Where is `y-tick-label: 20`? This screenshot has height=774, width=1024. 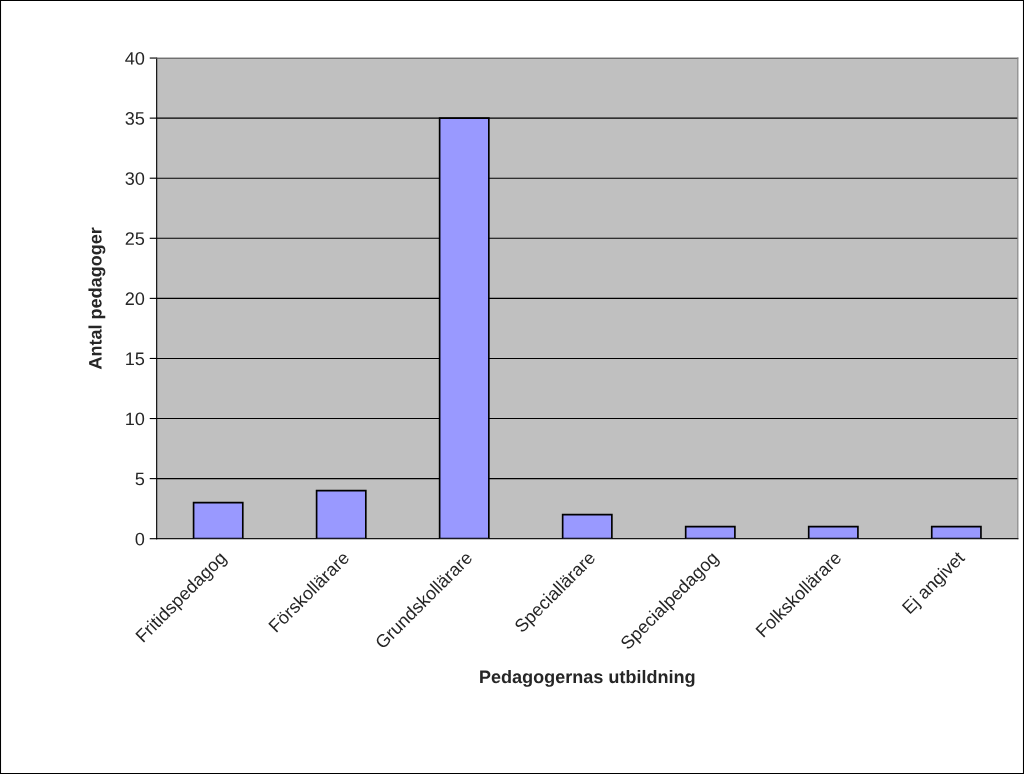
y-tick-label: 20 is located at coordinates (135, 299).